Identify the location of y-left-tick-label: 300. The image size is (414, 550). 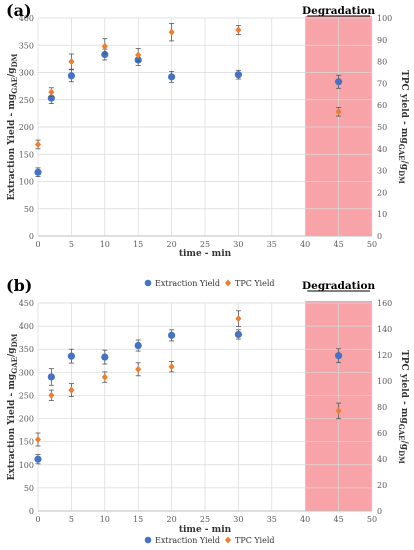
(26, 372).